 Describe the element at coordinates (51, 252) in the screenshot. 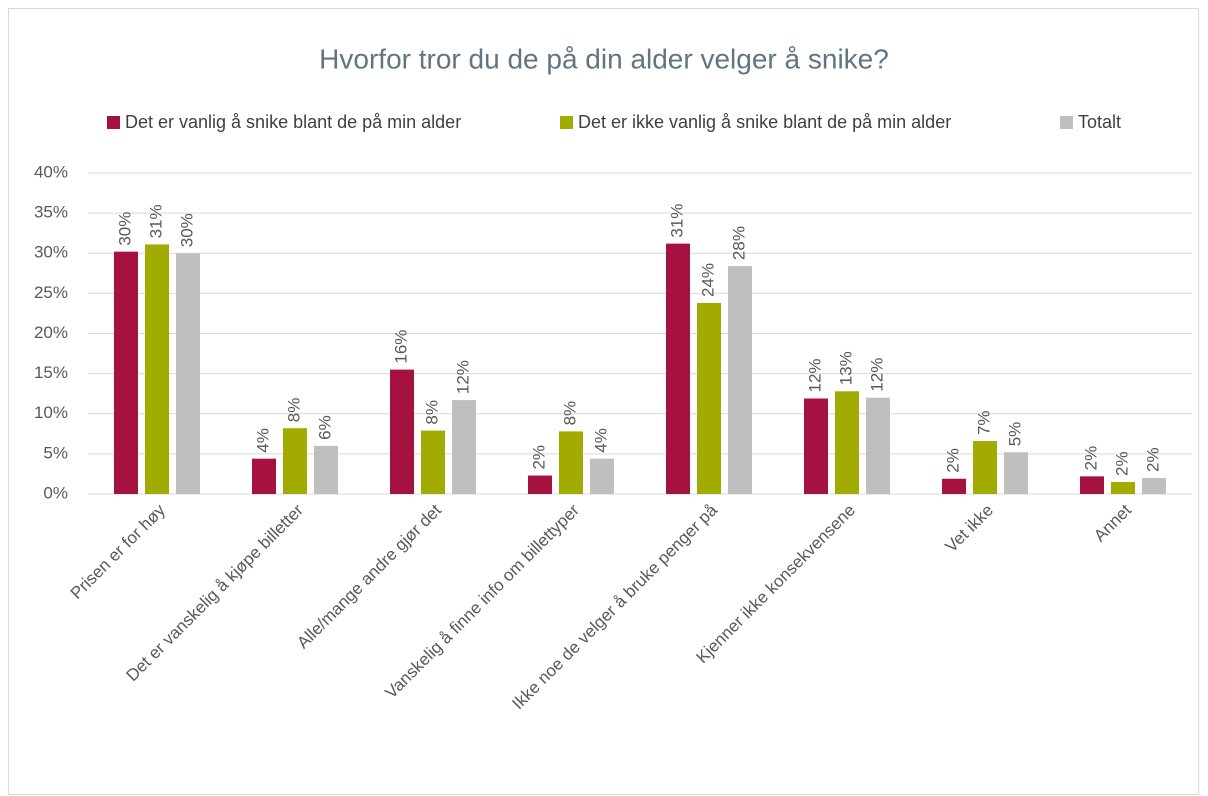

I see `y-tick-label: 30%` at that location.